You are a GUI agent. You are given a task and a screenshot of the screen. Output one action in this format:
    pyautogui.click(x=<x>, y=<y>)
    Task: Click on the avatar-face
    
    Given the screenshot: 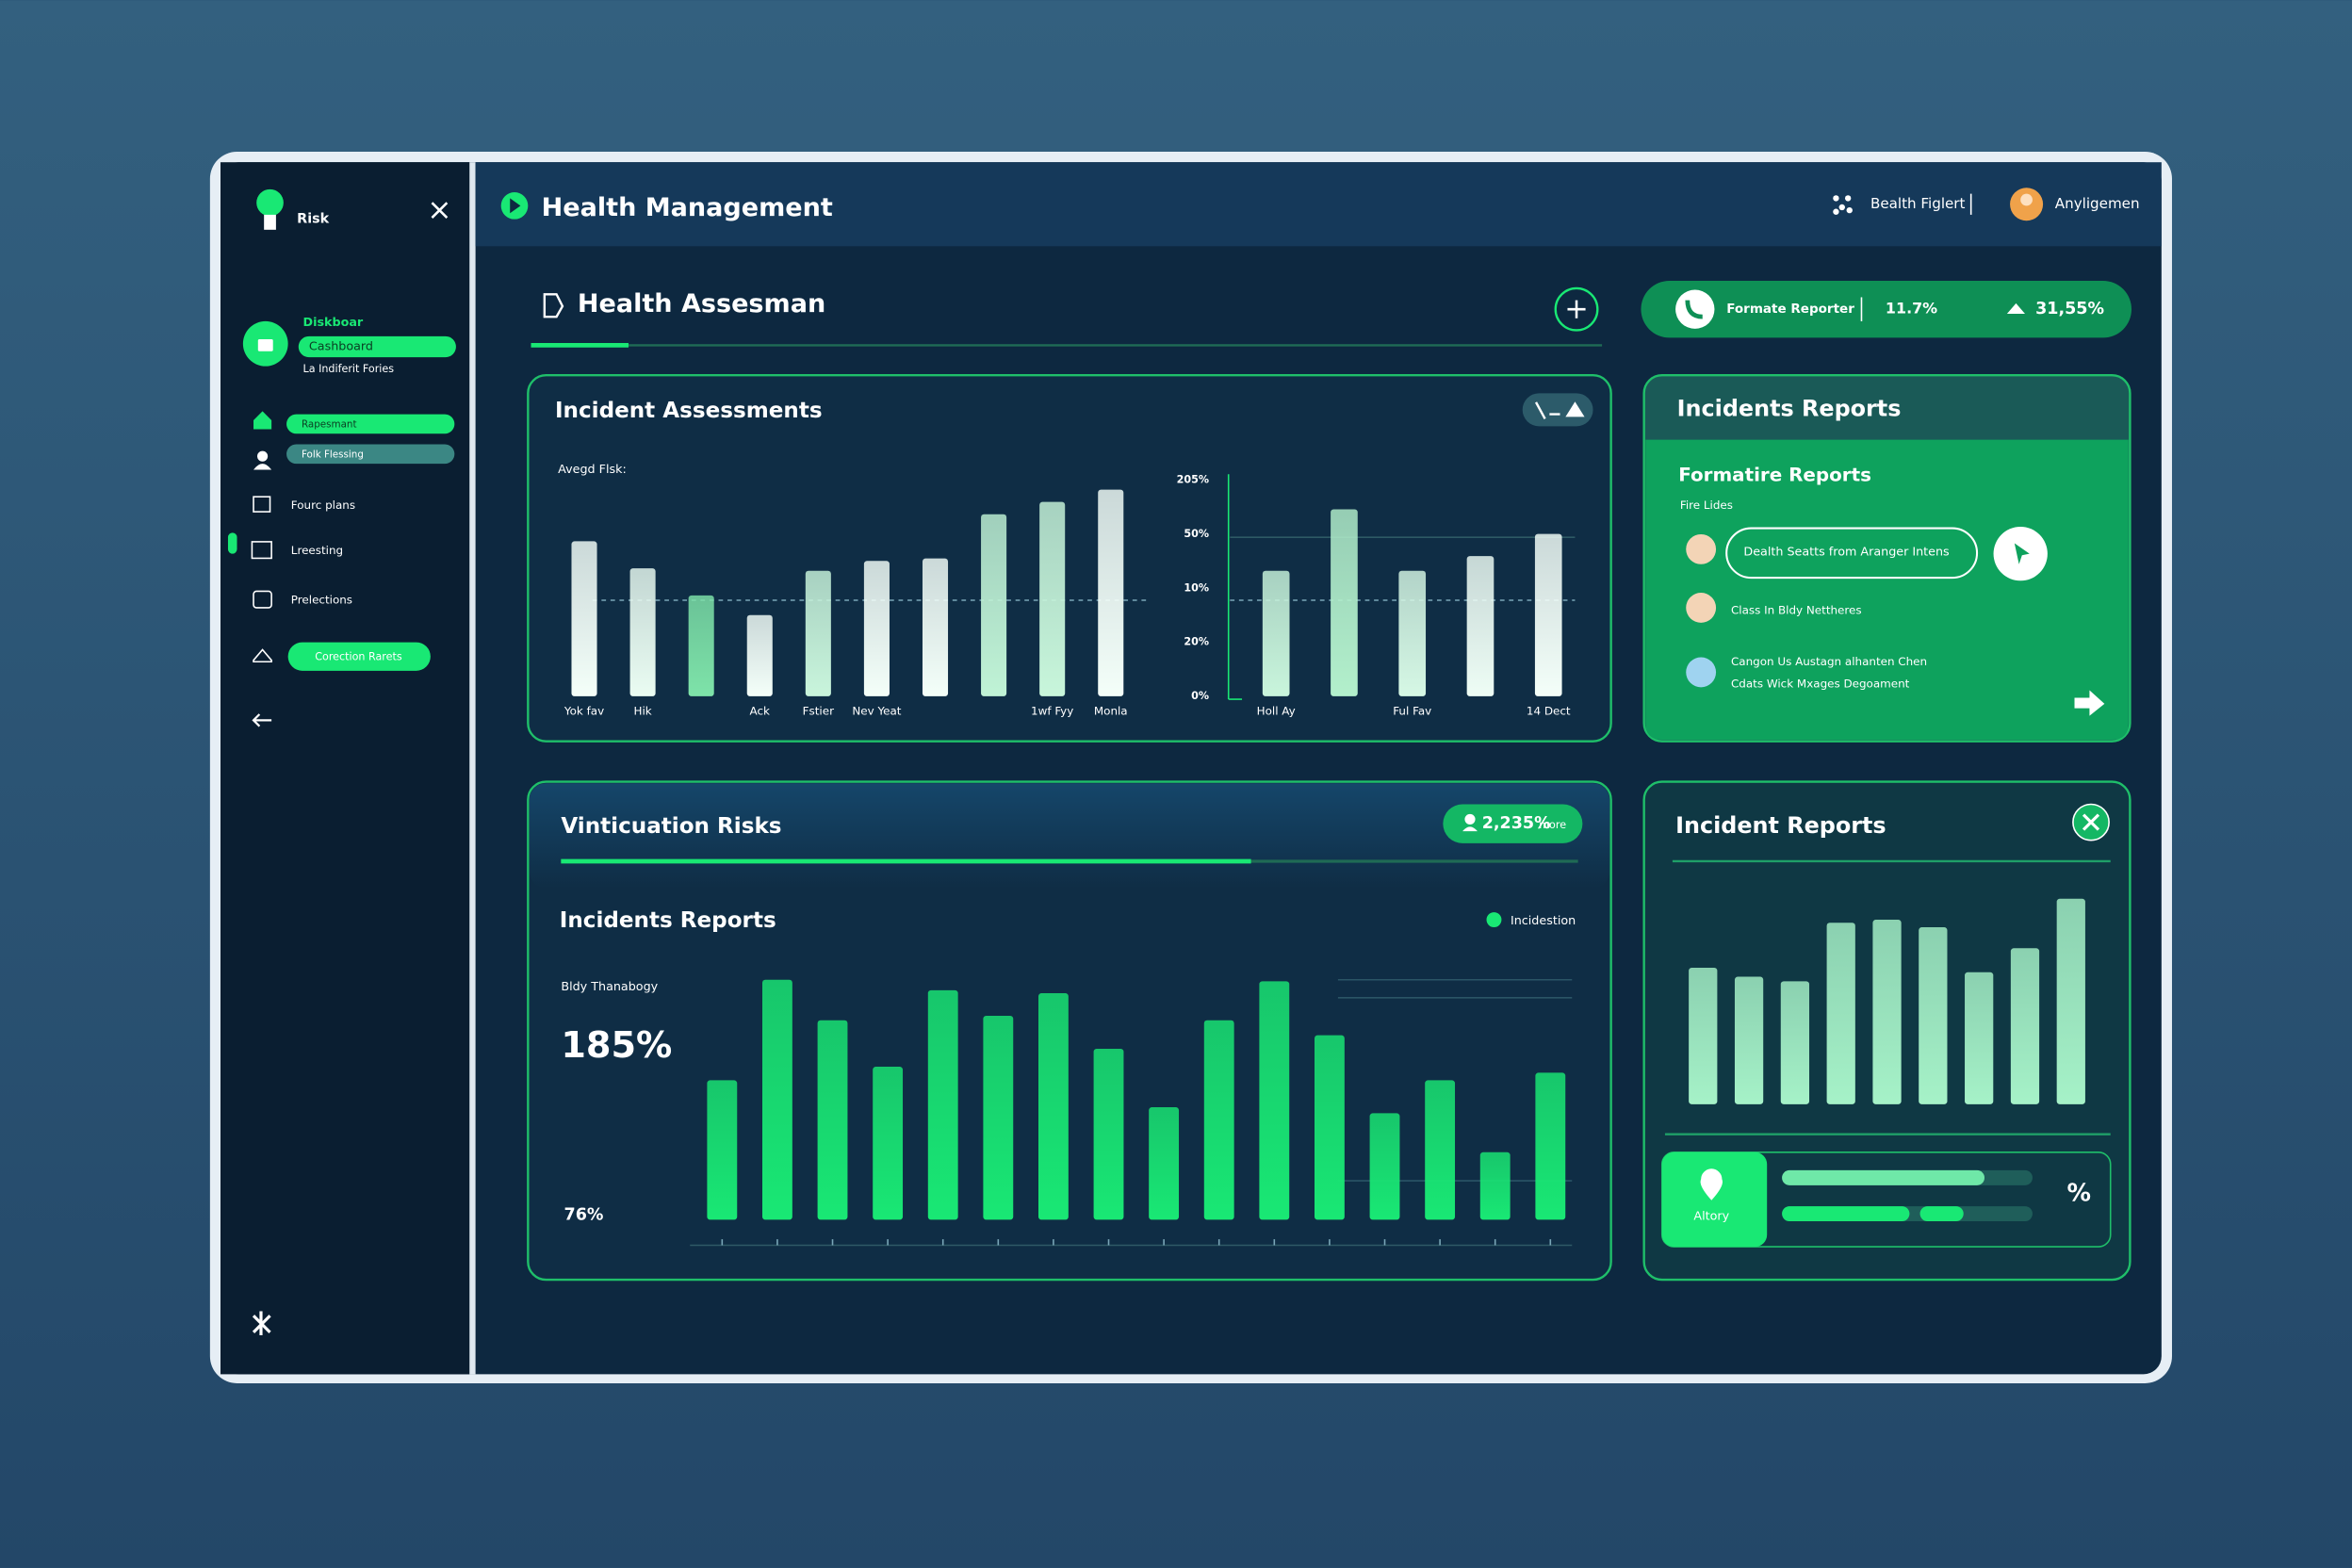 What is the action you would take?
    pyautogui.click(x=2027, y=199)
    